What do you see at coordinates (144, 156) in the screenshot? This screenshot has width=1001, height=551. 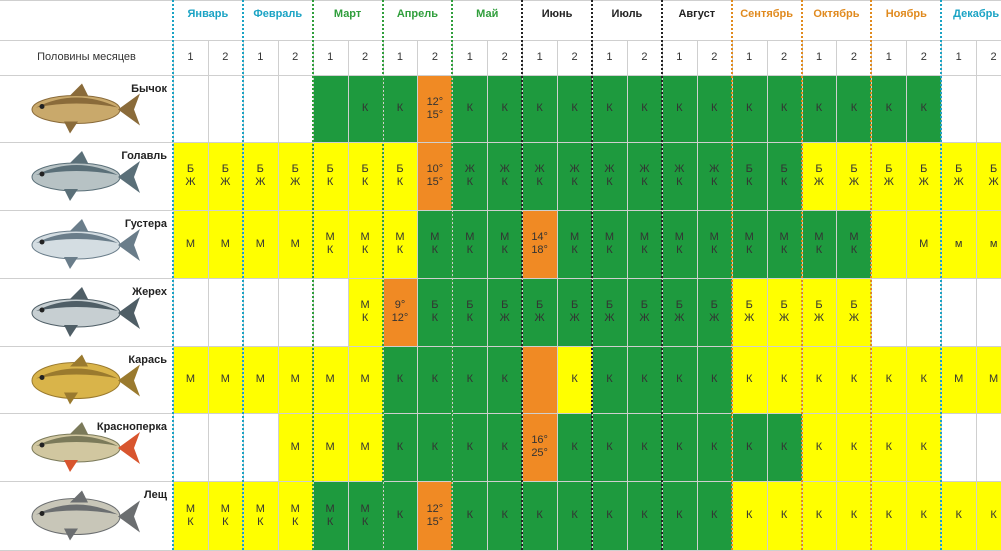 I see `fish-name: Голавль` at bounding box center [144, 156].